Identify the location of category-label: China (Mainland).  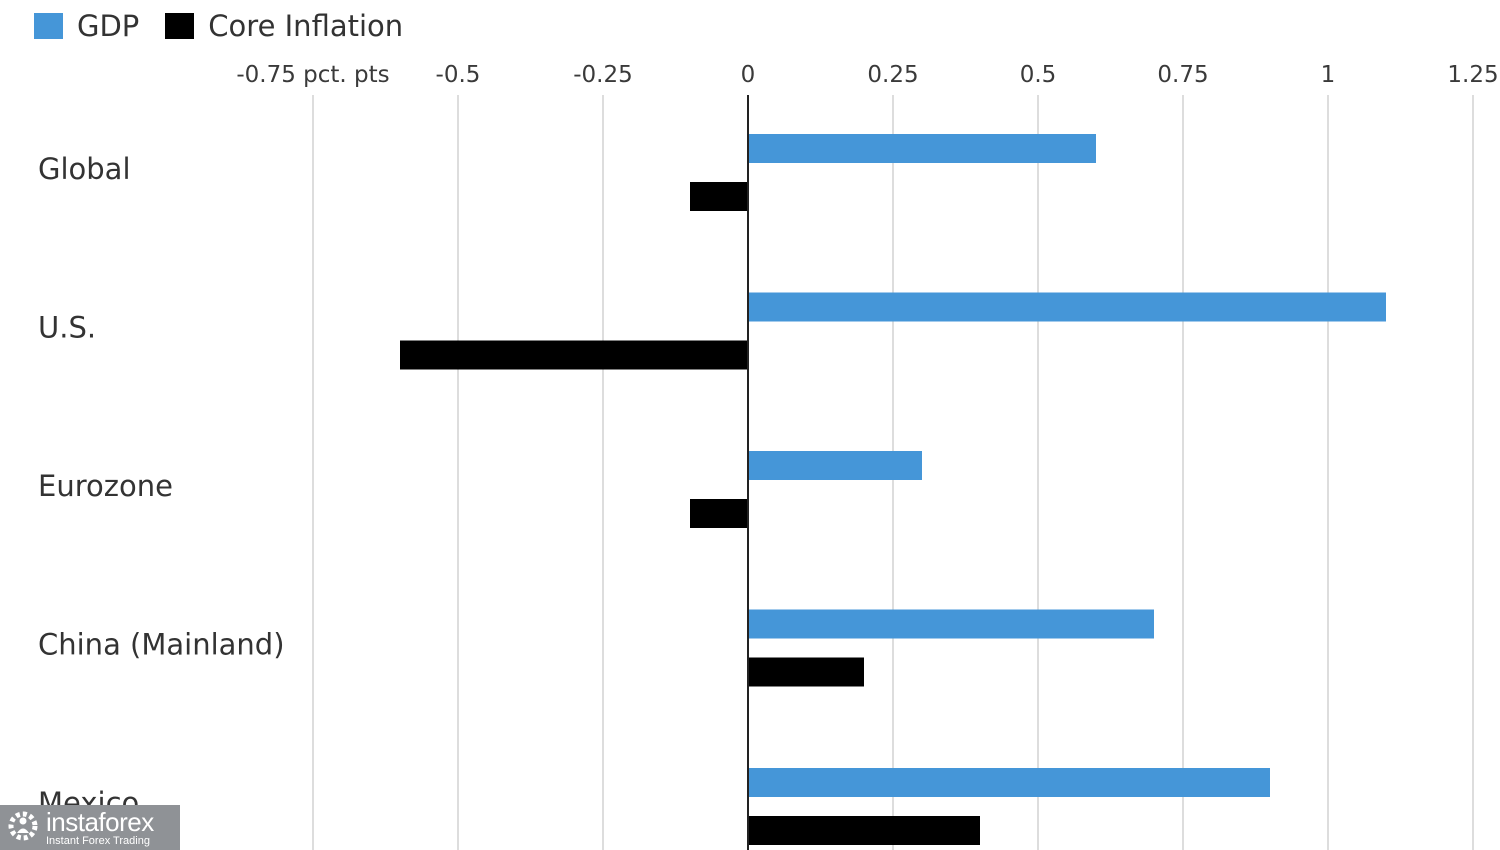
(161, 645).